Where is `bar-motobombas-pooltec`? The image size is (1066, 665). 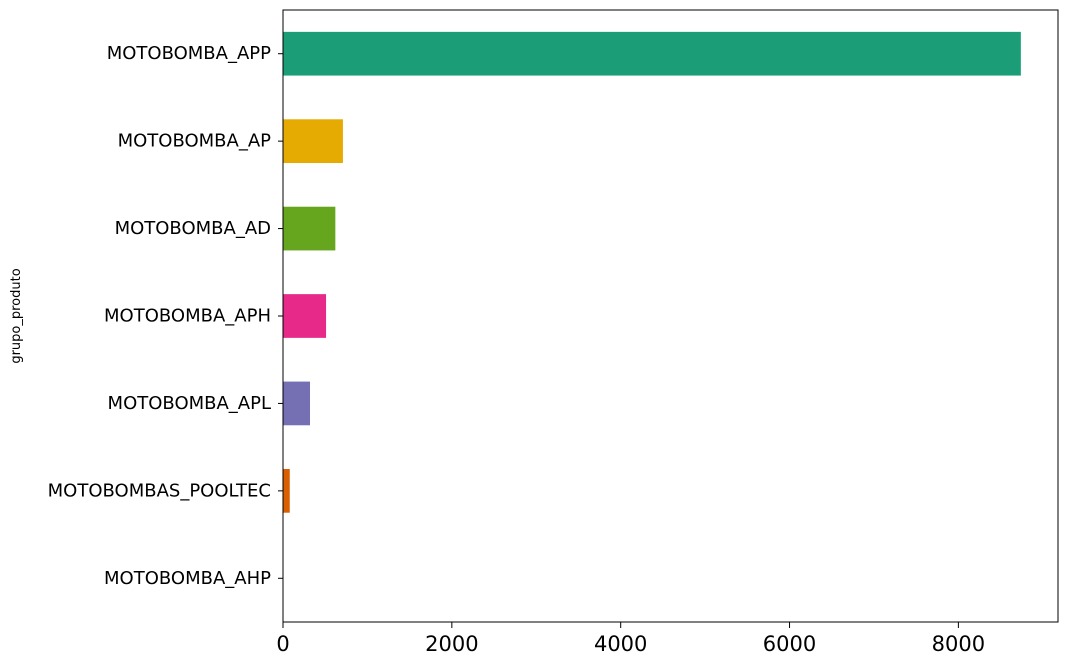
bar-motobombas-pooltec is located at coordinates (286, 491).